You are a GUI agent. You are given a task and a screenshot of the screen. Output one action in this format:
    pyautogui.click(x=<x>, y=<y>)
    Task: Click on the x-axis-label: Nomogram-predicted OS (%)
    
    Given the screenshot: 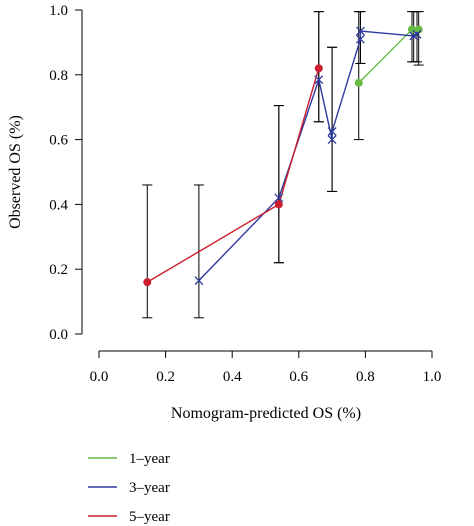 What is the action you would take?
    pyautogui.click(x=266, y=413)
    